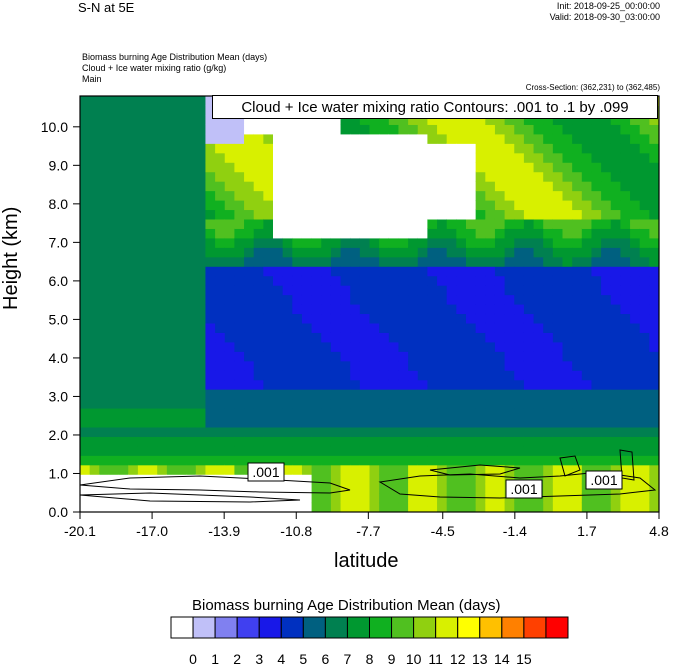 The width and height of the screenshot is (674, 668). Describe the element at coordinates (59, 358) in the screenshot. I see `y-tick-label: 4.0` at that location.